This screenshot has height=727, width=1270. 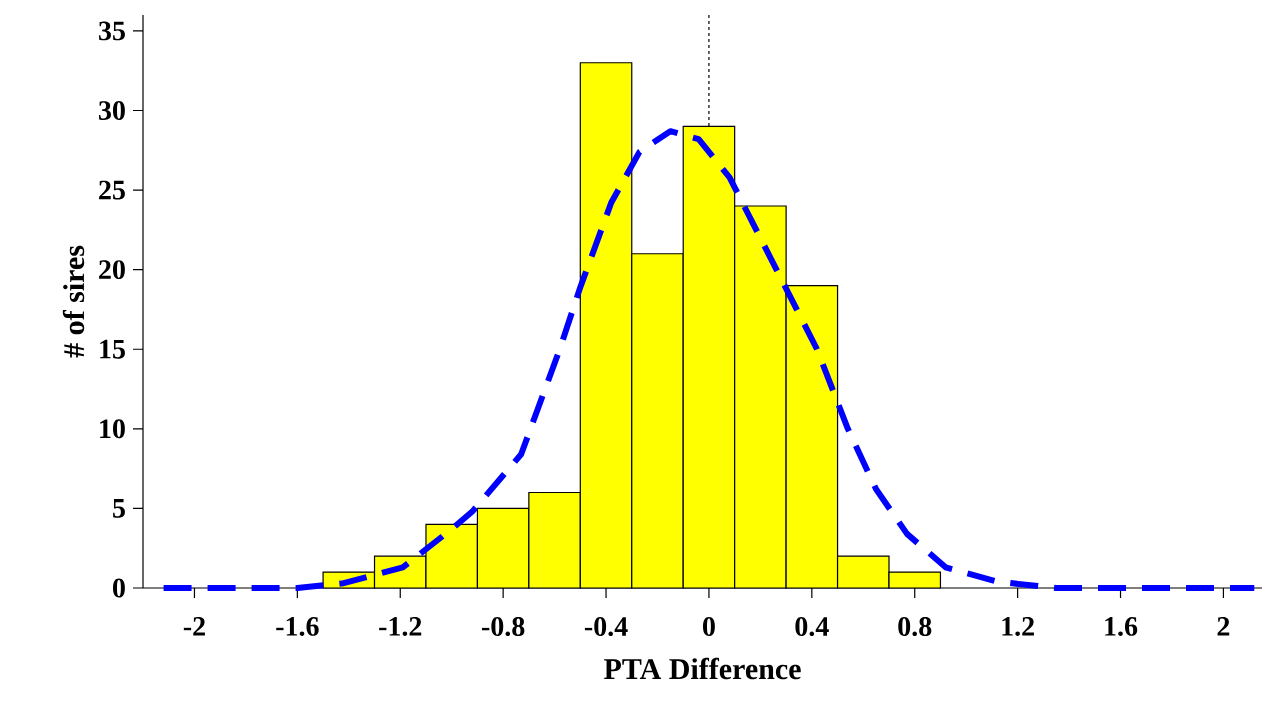 What do you see at coordinates (503, 627) in the screenshot?
I see `x-tick-label: -0.8` at bounding box center [503, 627].